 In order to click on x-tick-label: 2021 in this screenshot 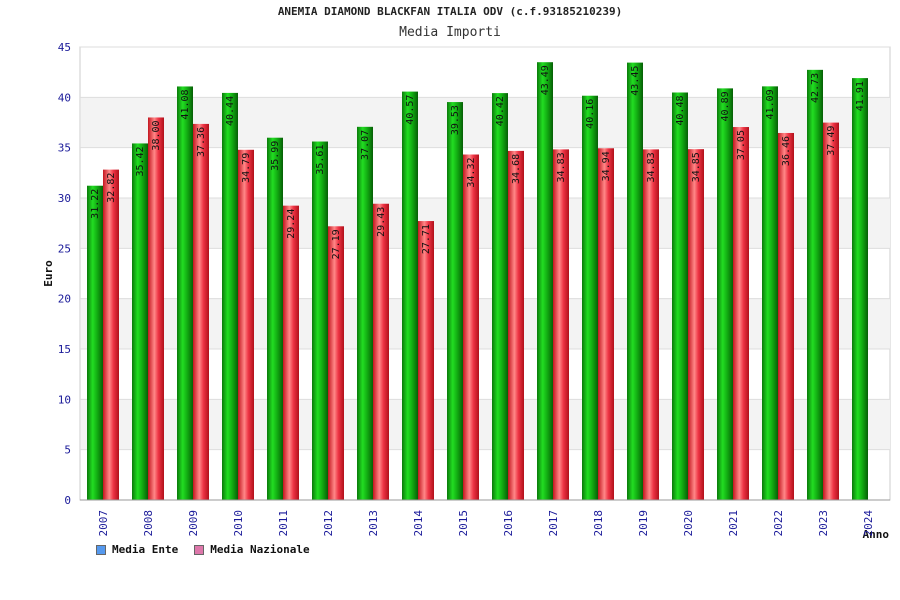, I will do `click(733, 523)`.